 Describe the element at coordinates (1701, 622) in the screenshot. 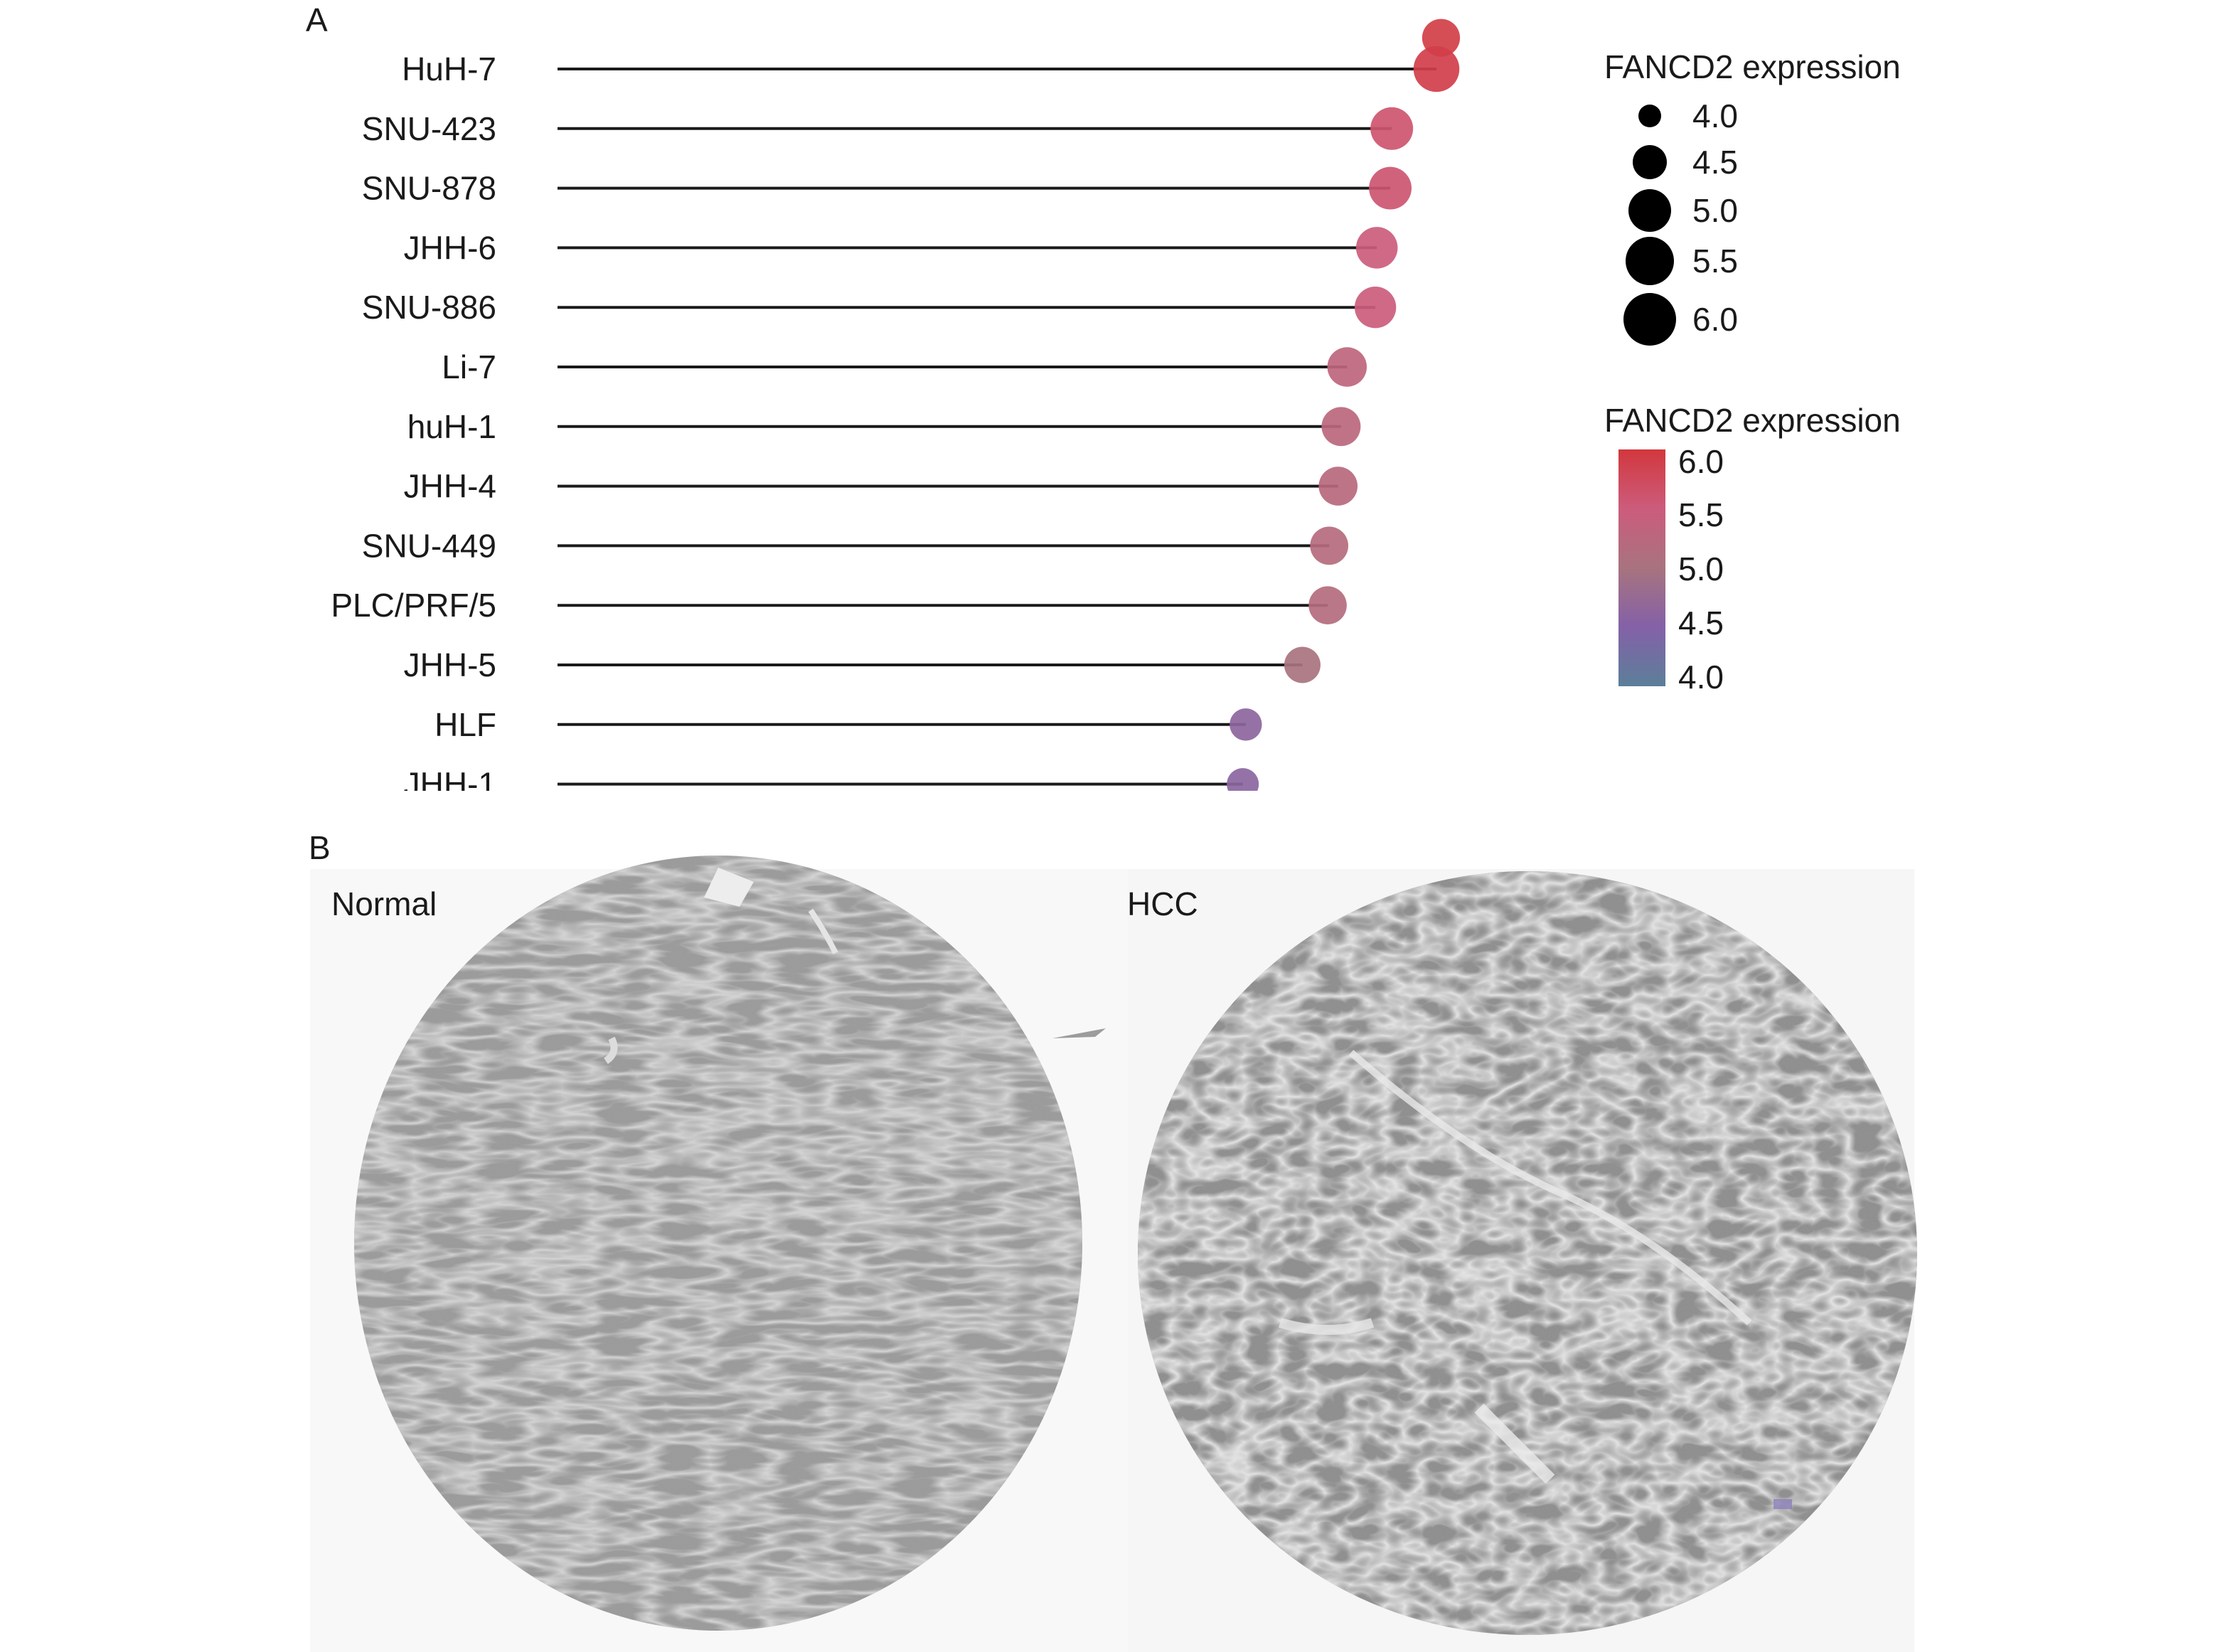

I see `color-legend-tick-label: 4.5` at that location.